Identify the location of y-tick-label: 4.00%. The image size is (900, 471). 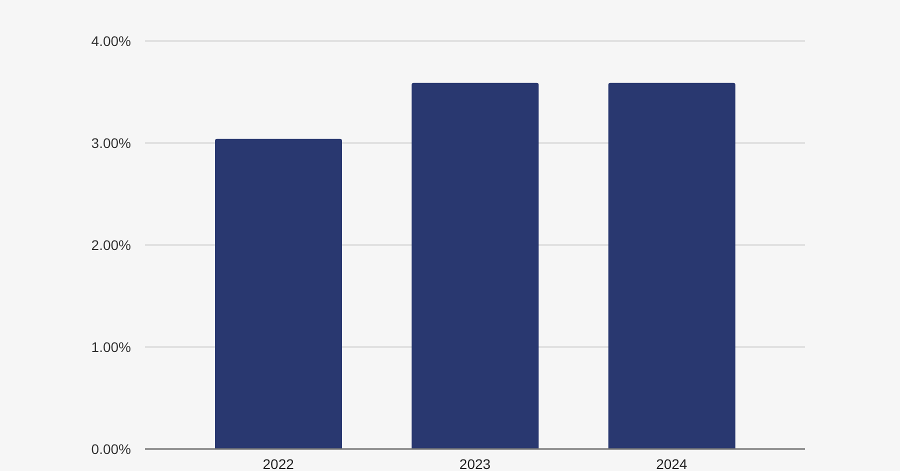
(111, 40).